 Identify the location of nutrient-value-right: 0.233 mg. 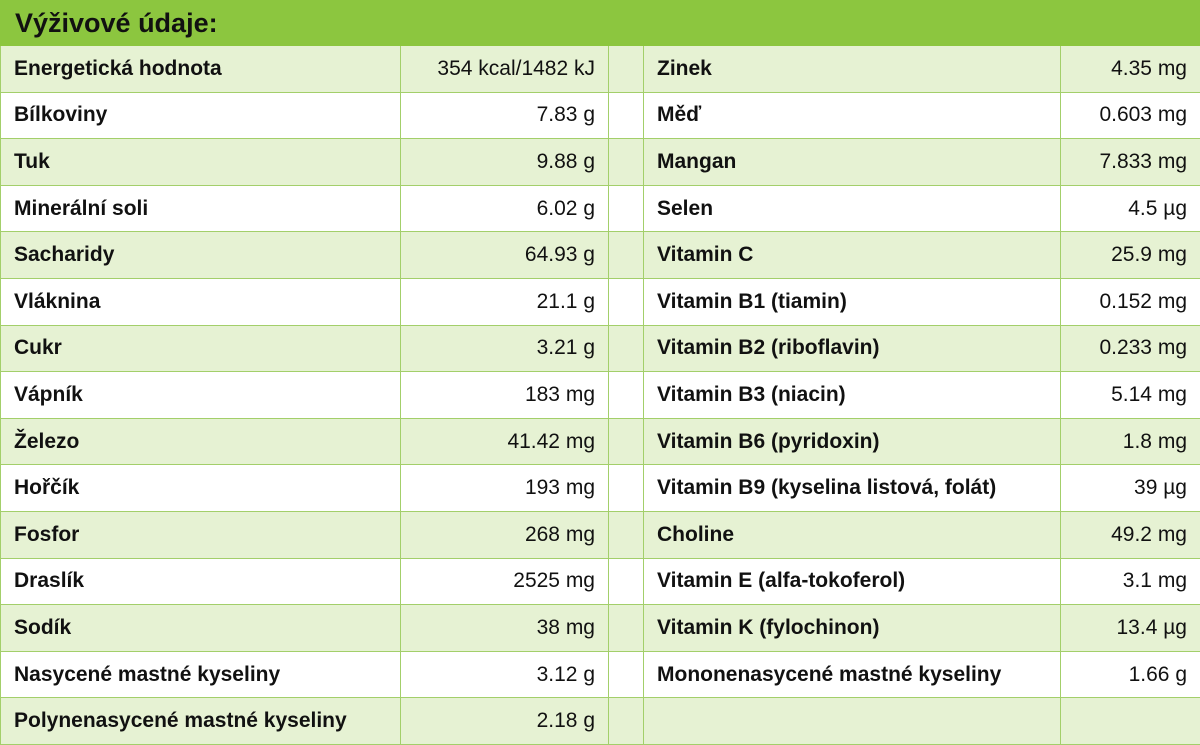
(1130, 348).